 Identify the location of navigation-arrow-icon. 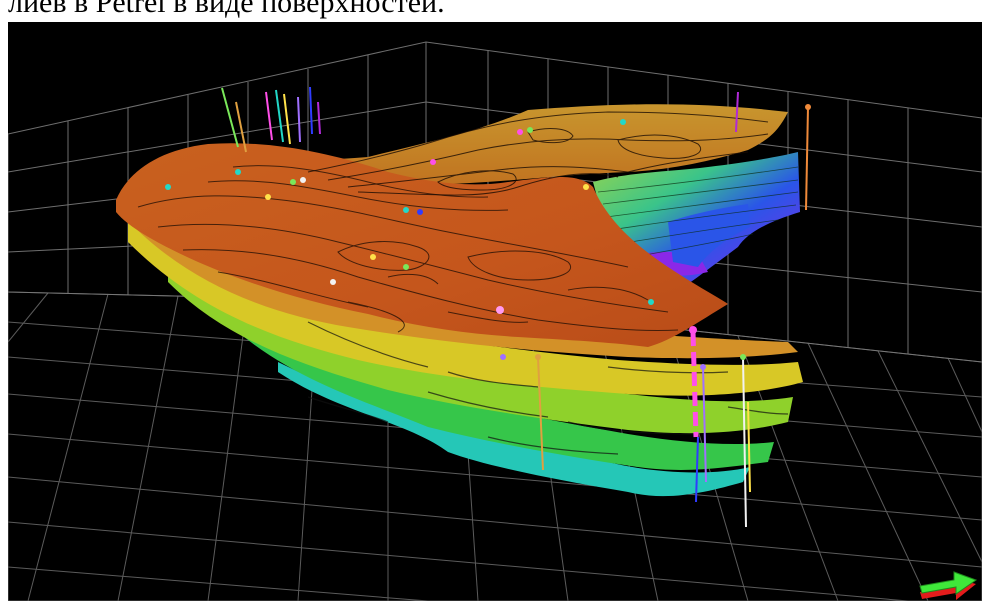
(948, 581).